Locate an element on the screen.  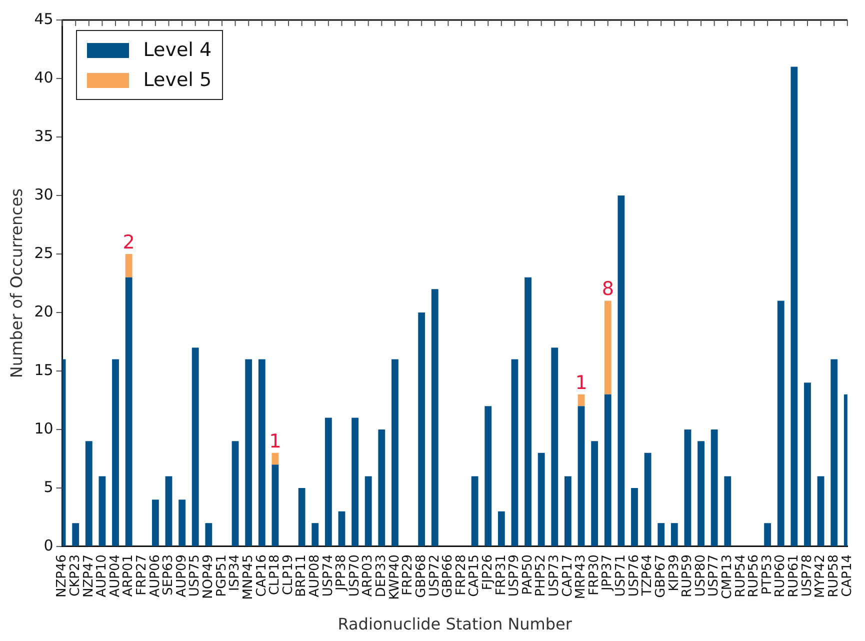
x-tick-label: BRP11 is located at coordinates (302, 575).